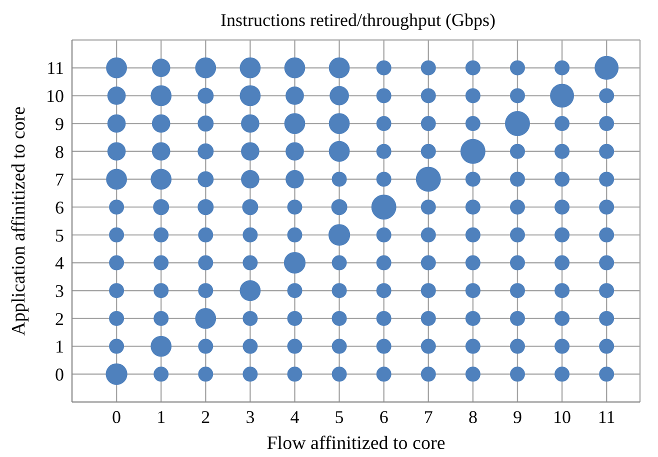 This screenshot has width=658, height=457. I want to click on y-tick-label: 9, so click(59, 124).